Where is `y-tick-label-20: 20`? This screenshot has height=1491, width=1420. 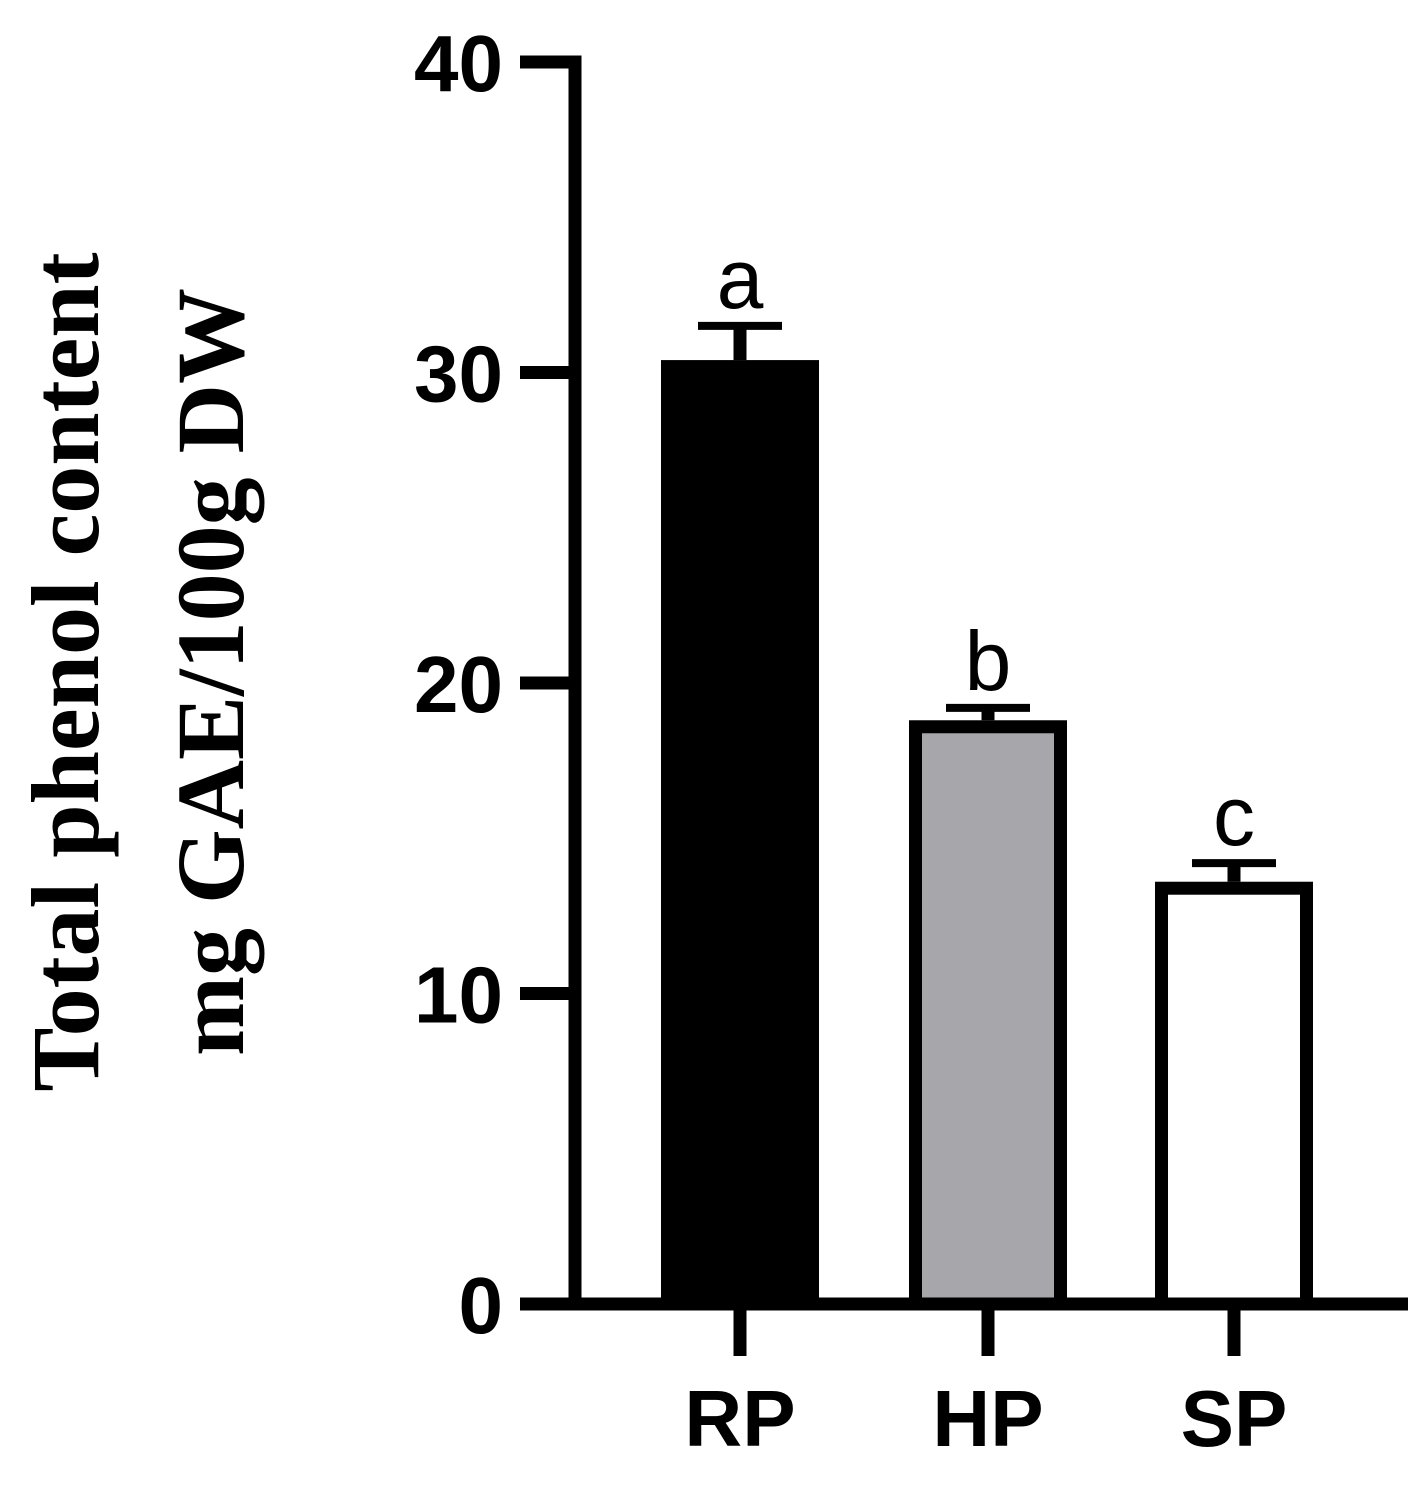
y-tick-label-20: 20 is located at coordinates (458, 684).